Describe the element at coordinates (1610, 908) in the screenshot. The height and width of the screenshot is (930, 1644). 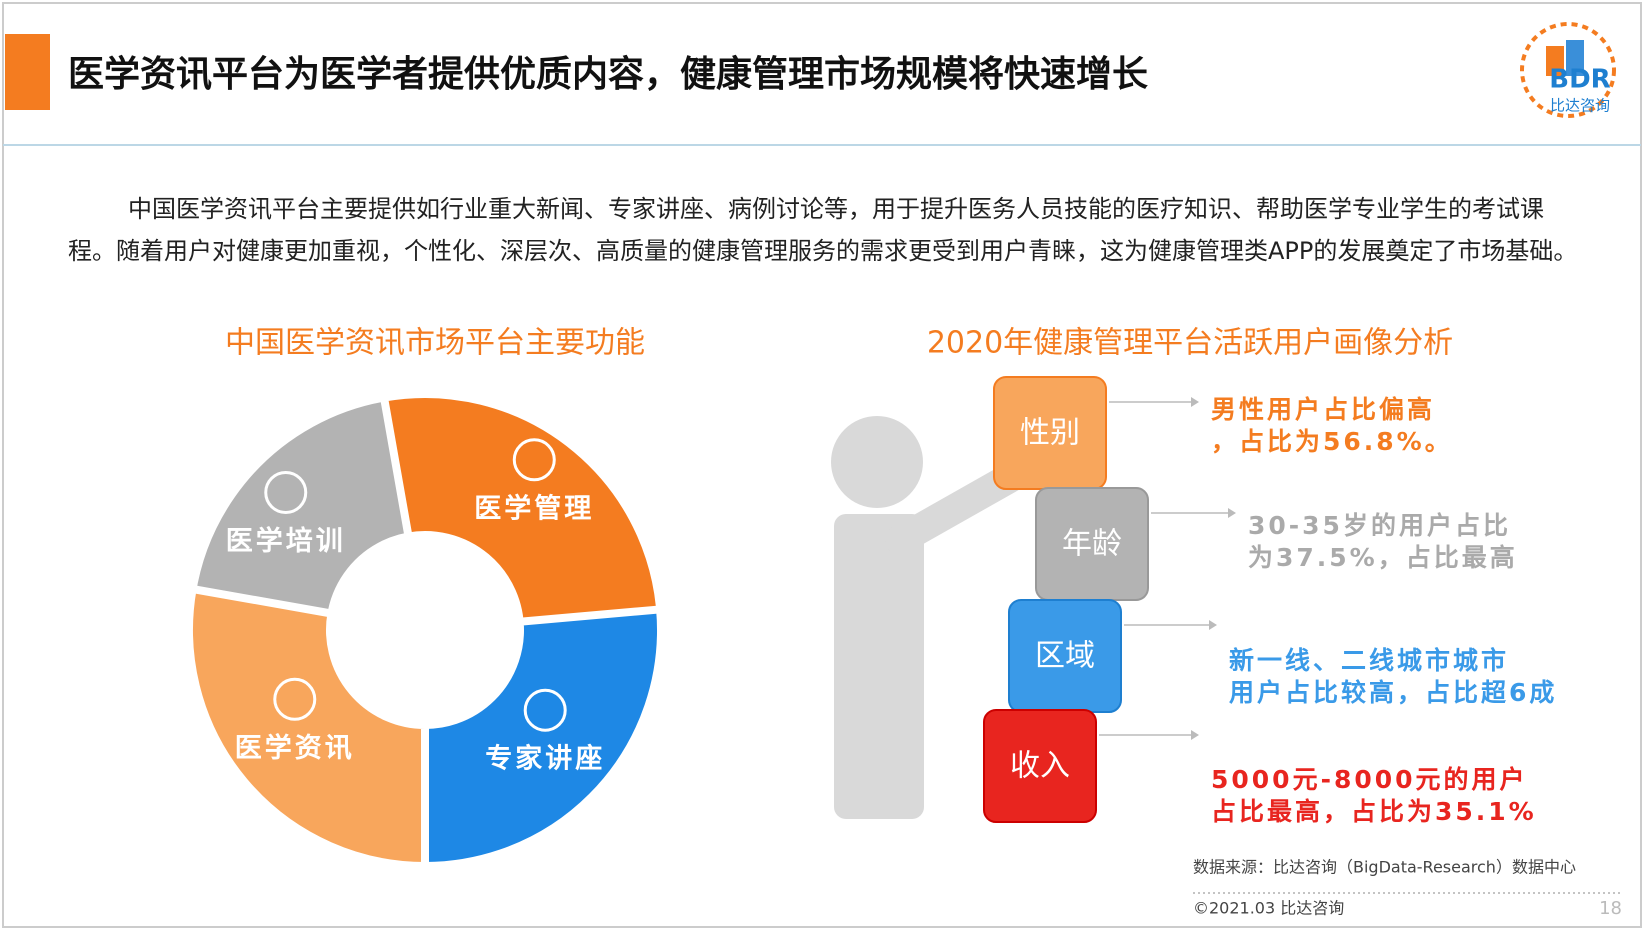
I see `page-number: 18` at that location.